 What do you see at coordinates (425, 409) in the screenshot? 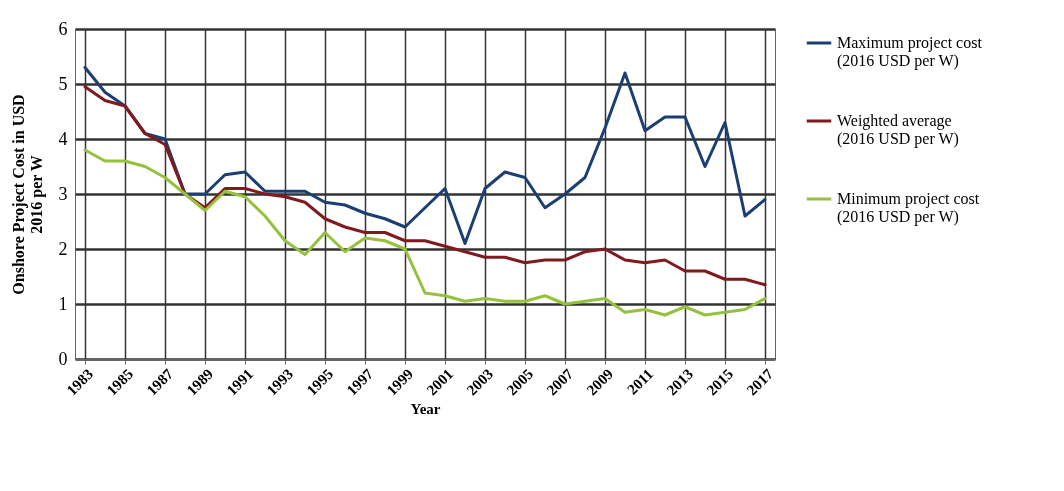
I see `x-axis-title: Year` at bounding box center [425, 409].